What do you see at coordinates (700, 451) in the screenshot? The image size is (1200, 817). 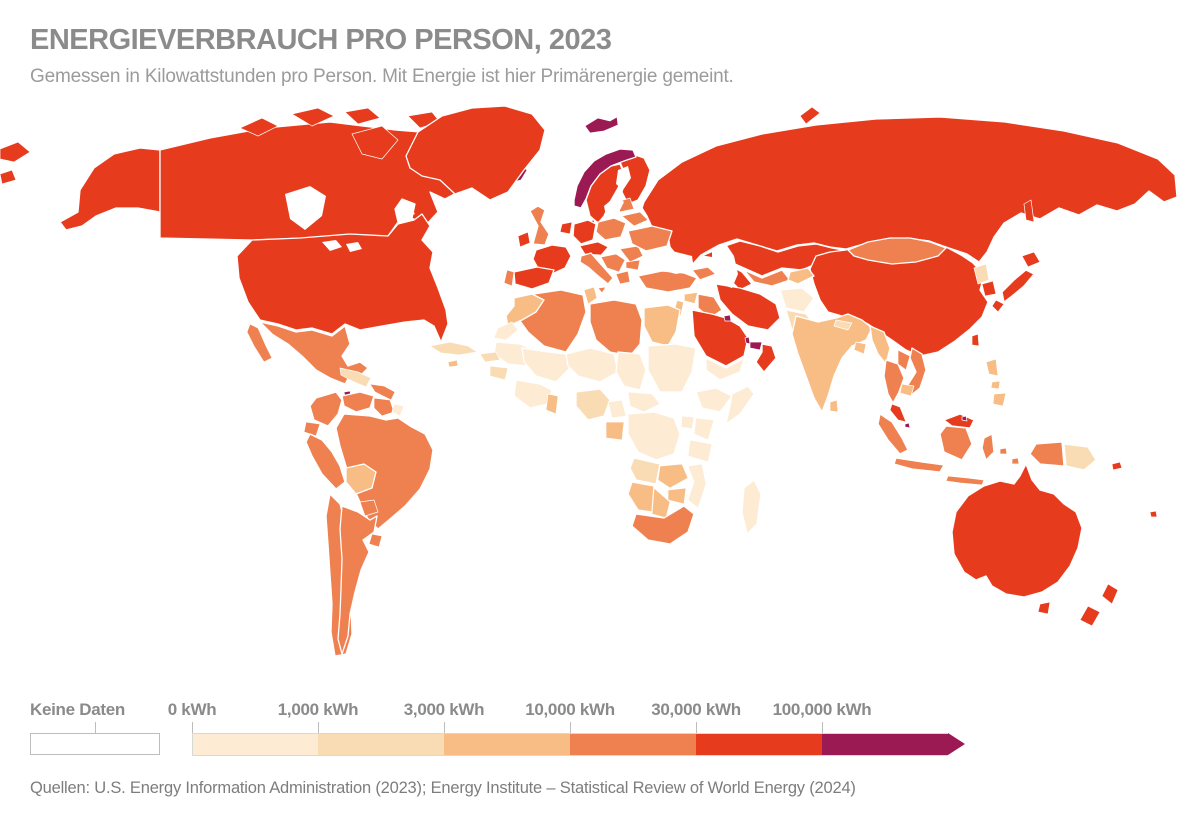 I see `region-tanzania` at bounding box center [700, 451].